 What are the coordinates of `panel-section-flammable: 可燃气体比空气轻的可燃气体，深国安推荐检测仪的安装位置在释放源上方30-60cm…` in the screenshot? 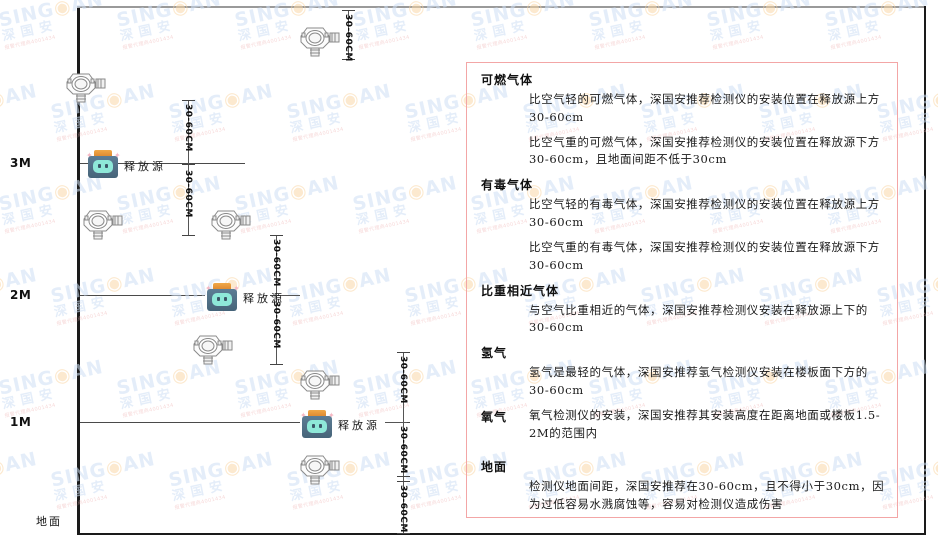 It's located at (683, 120).